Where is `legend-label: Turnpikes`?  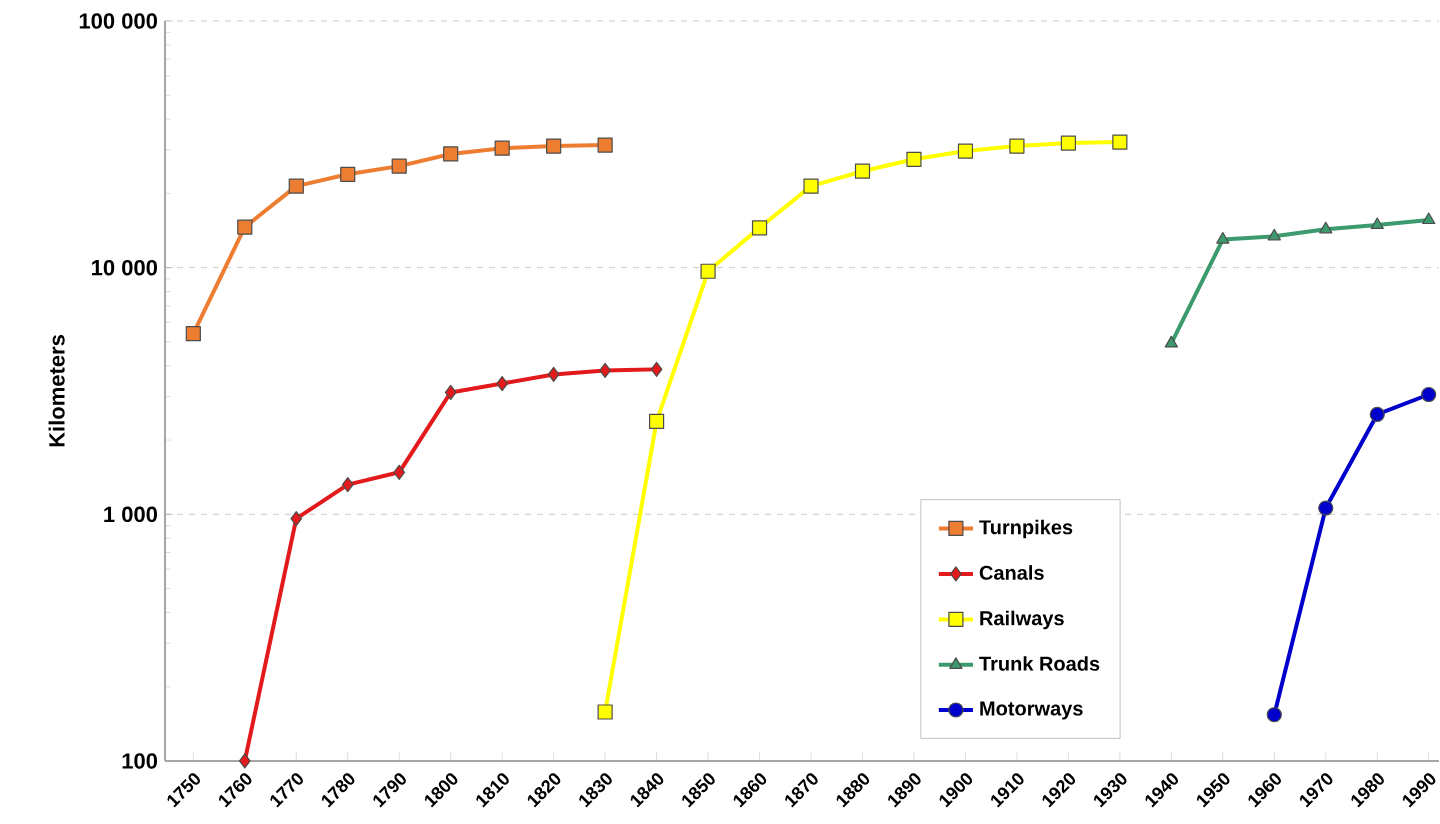
legend-label: Turnpikes is located at coordinates (1026, 529).